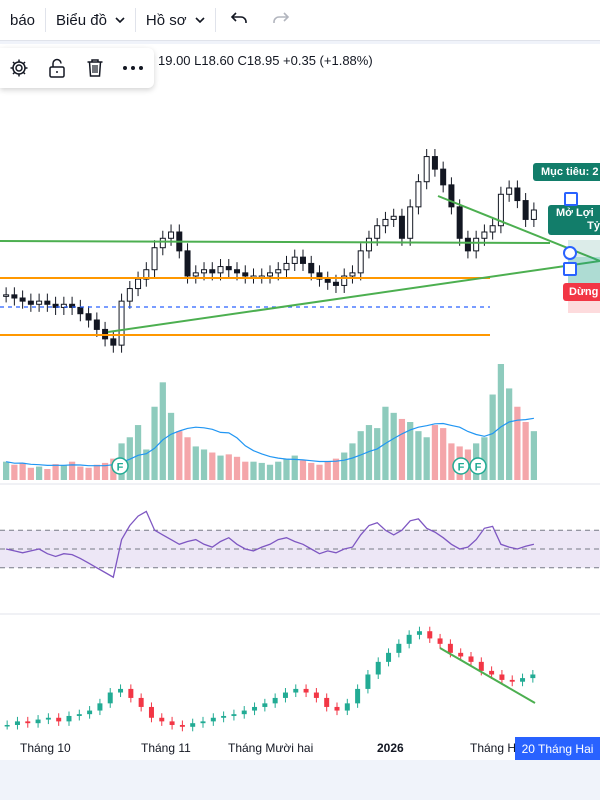  I want to click on chart-menu-label: Biểu đồ, so click(81, 20).